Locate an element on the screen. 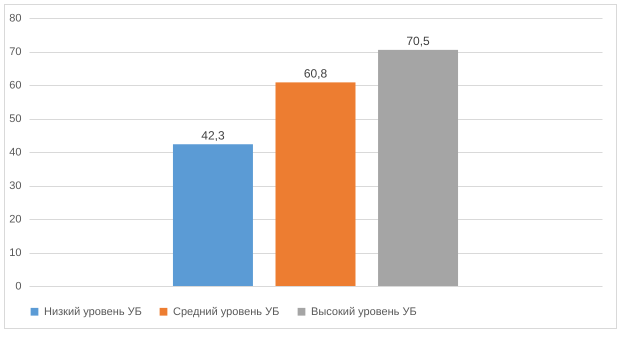  legend-label: Средний уровень УБ is located at coordinates (226, 312).